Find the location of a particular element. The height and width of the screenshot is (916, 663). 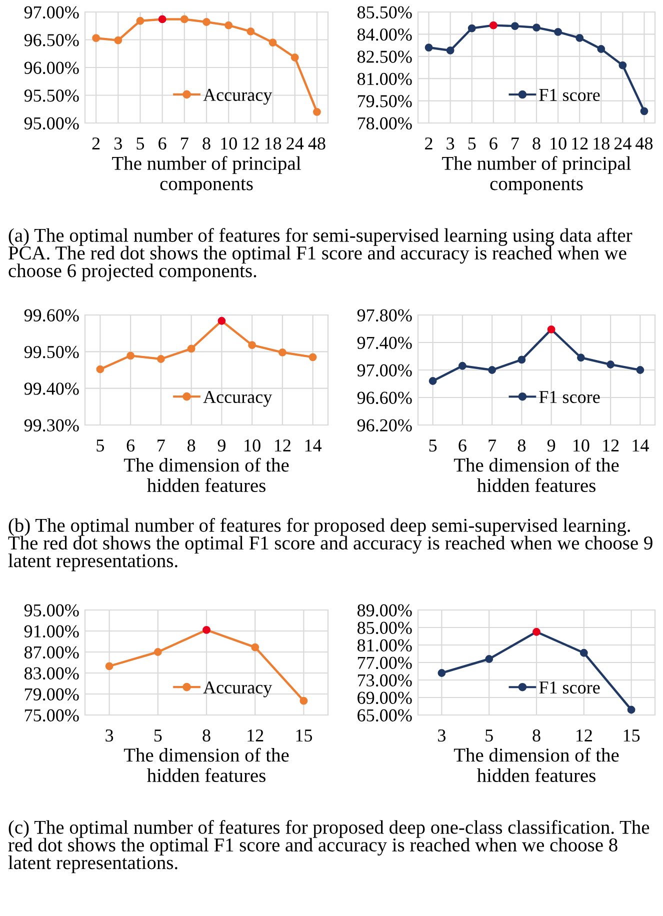

y-tick-label: 87.00% is located at coordinates (51, 652).